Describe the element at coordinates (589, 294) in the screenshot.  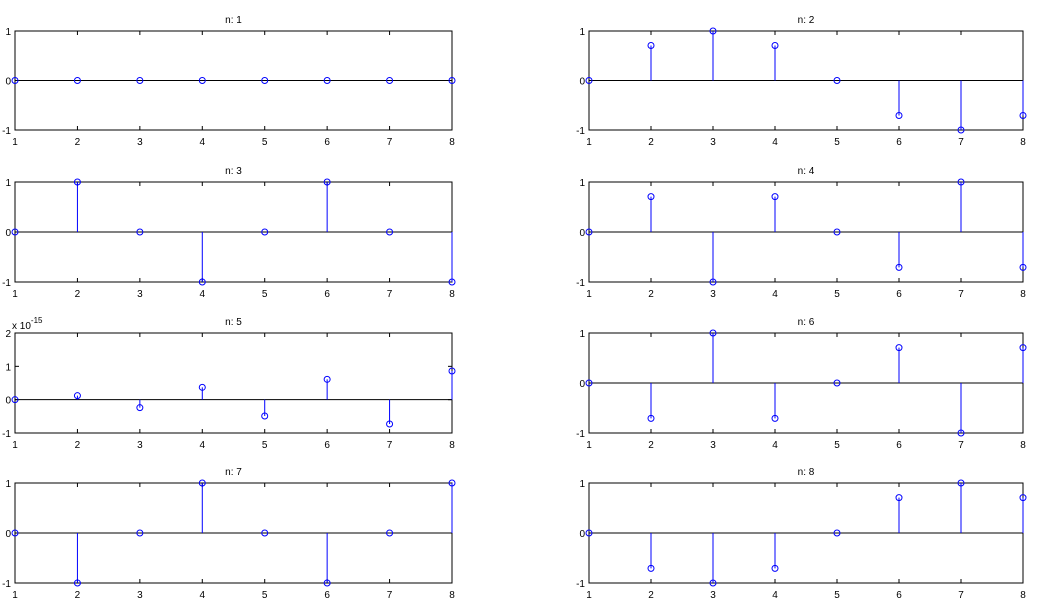
I see `x-tick-label: 1` at that location.